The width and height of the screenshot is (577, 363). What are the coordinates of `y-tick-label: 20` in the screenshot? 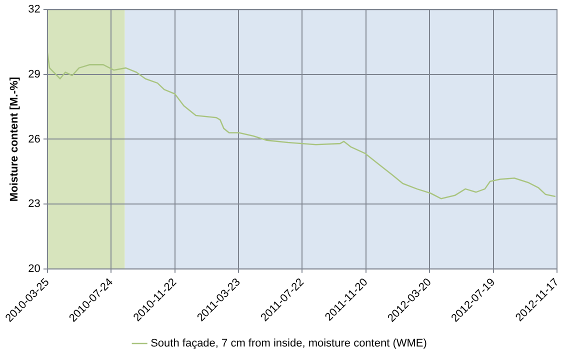 It's located at (34, 268).